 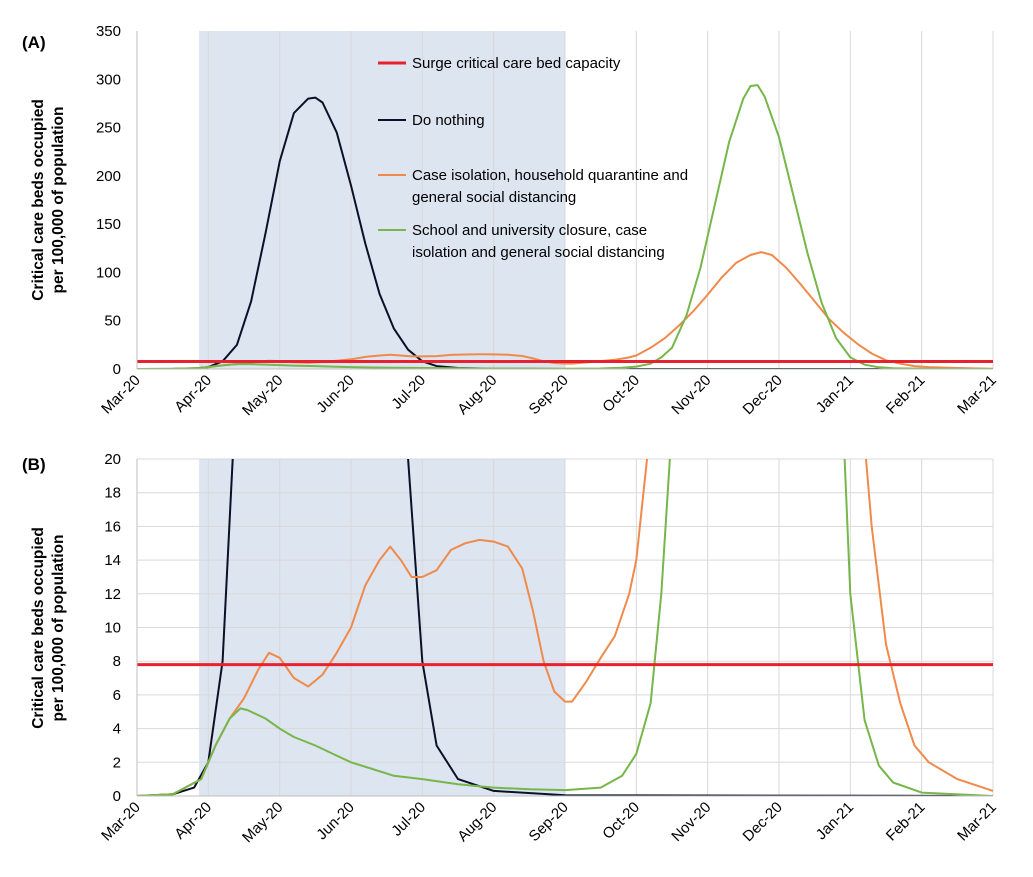 I want to click on x-tick-label-b-4: Jul-20, so click(x=408, y=819).